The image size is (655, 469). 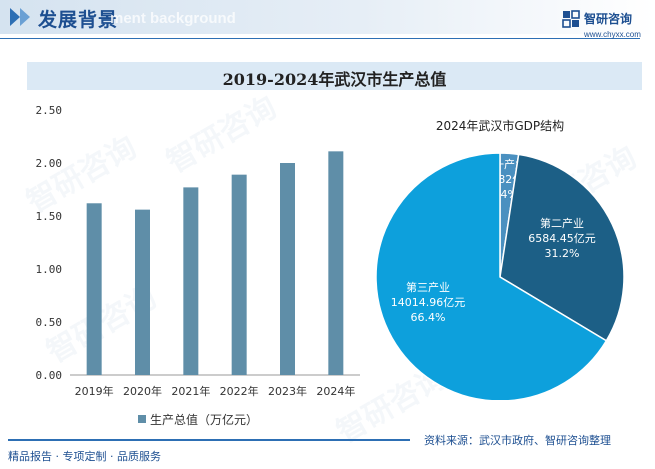 I want to click on legend-label: 生产总值（万亿元）, so click(x=204, y=419).